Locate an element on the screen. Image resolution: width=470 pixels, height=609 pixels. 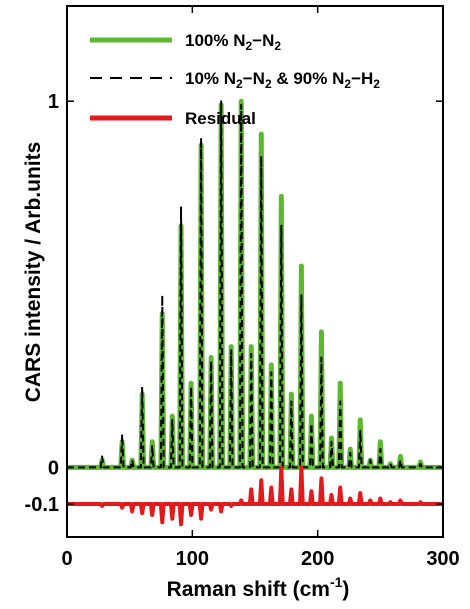
series-3-line is located at coordinates (255, 496).